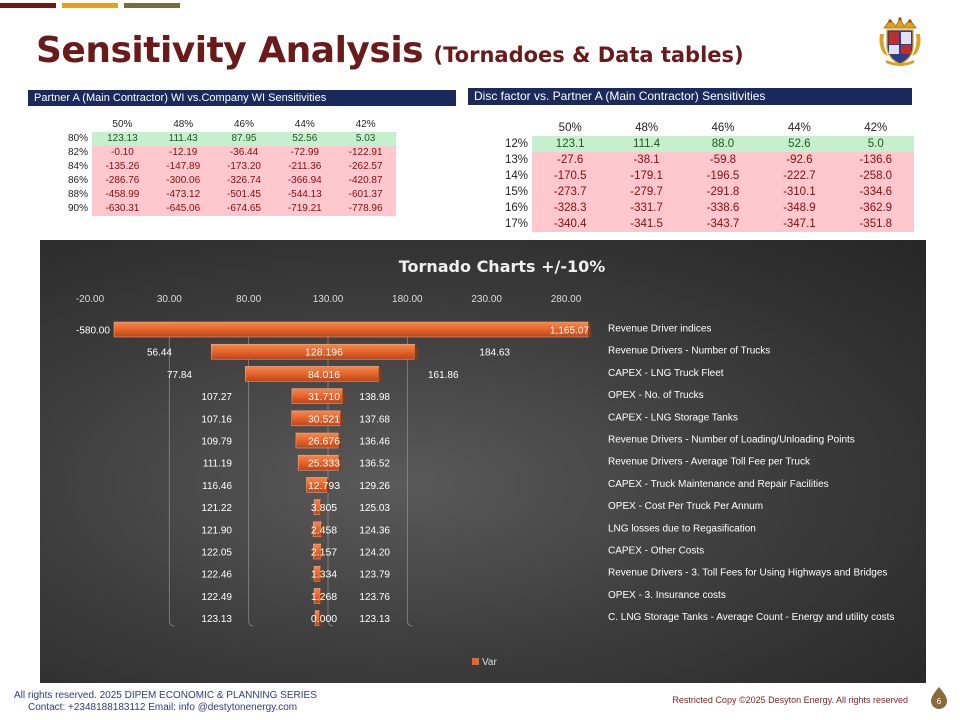 Image resolution: width=960 pixels, height=720 pixels. Describe the element at coordinates (570, 128) in the screenshot. I see `table2-col-header: 50%` at that location.